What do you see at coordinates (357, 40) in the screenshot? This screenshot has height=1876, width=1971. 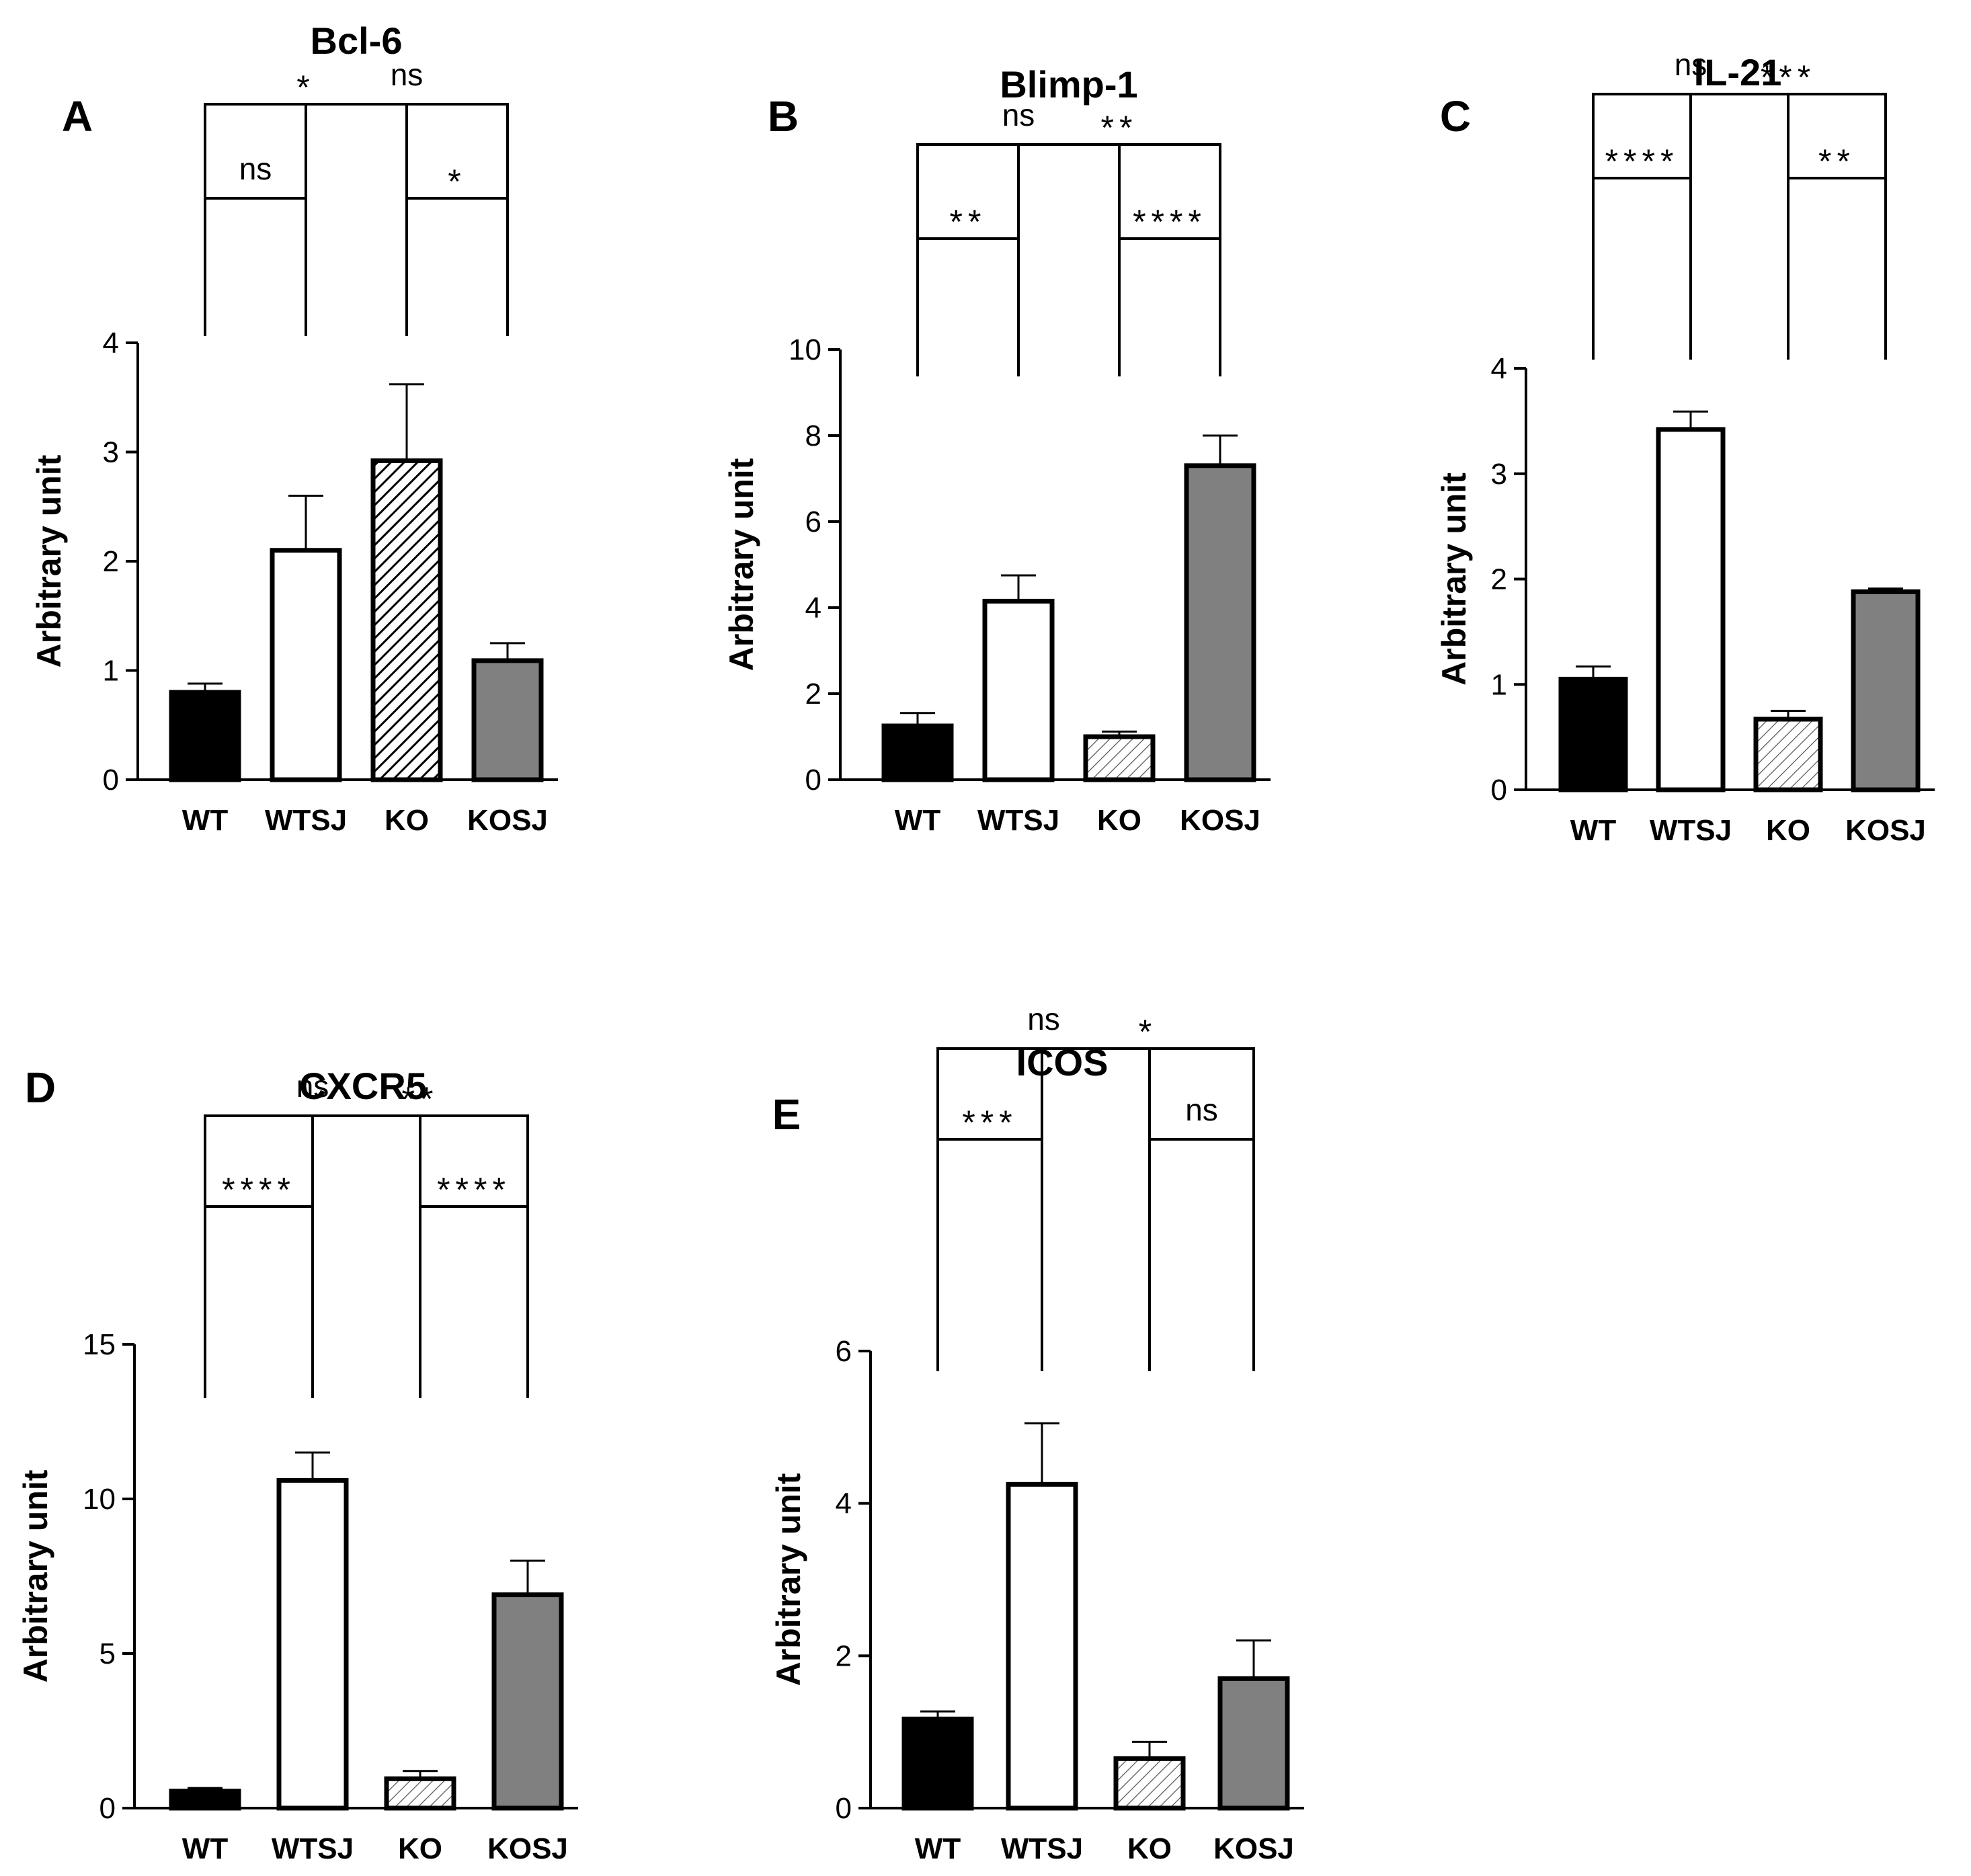 I see `chart-title: Bcl-6` at bounding box center [357, 40].